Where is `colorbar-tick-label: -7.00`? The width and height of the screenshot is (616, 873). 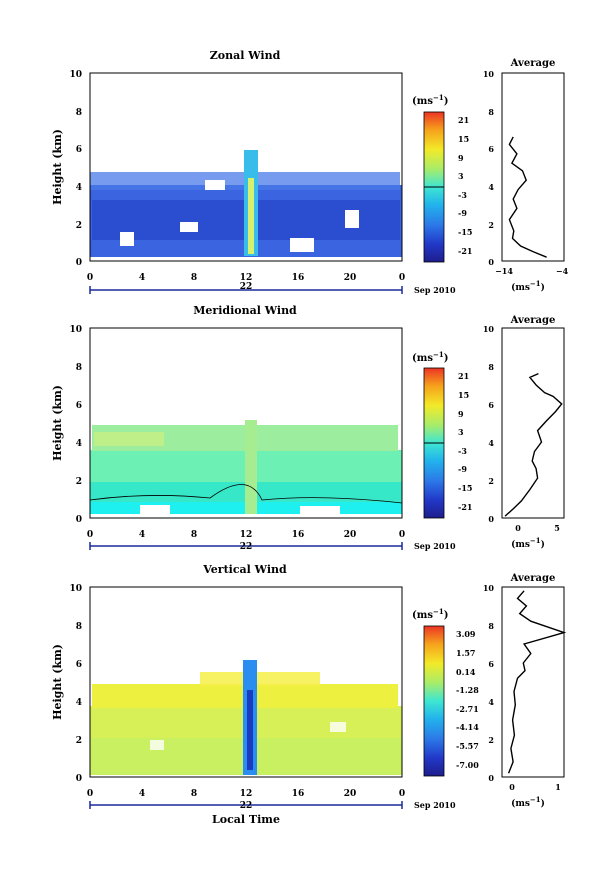
colorbar-tick-label: -7.00 is located at coordinates (467, 765).